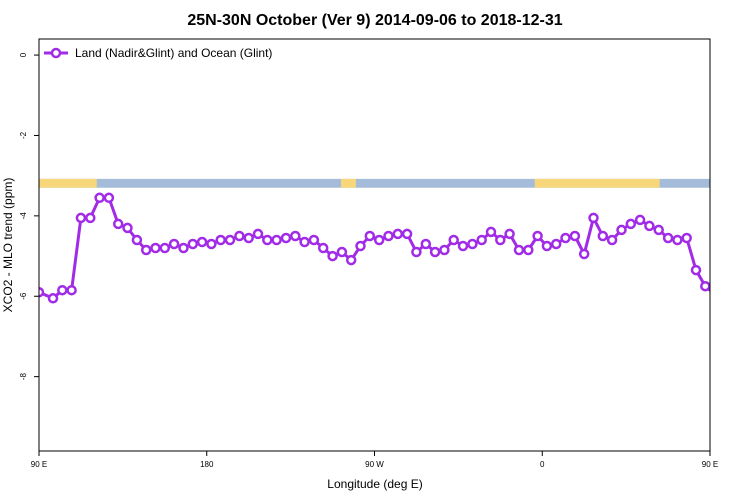  I want to click on legend: Land (Nadir&Glint) and Ocean (Glint), so click(158, 53).